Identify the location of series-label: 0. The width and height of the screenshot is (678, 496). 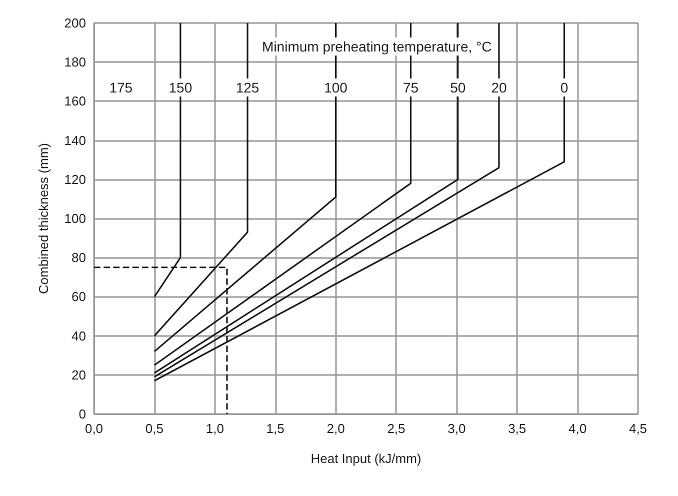
(564, 88).